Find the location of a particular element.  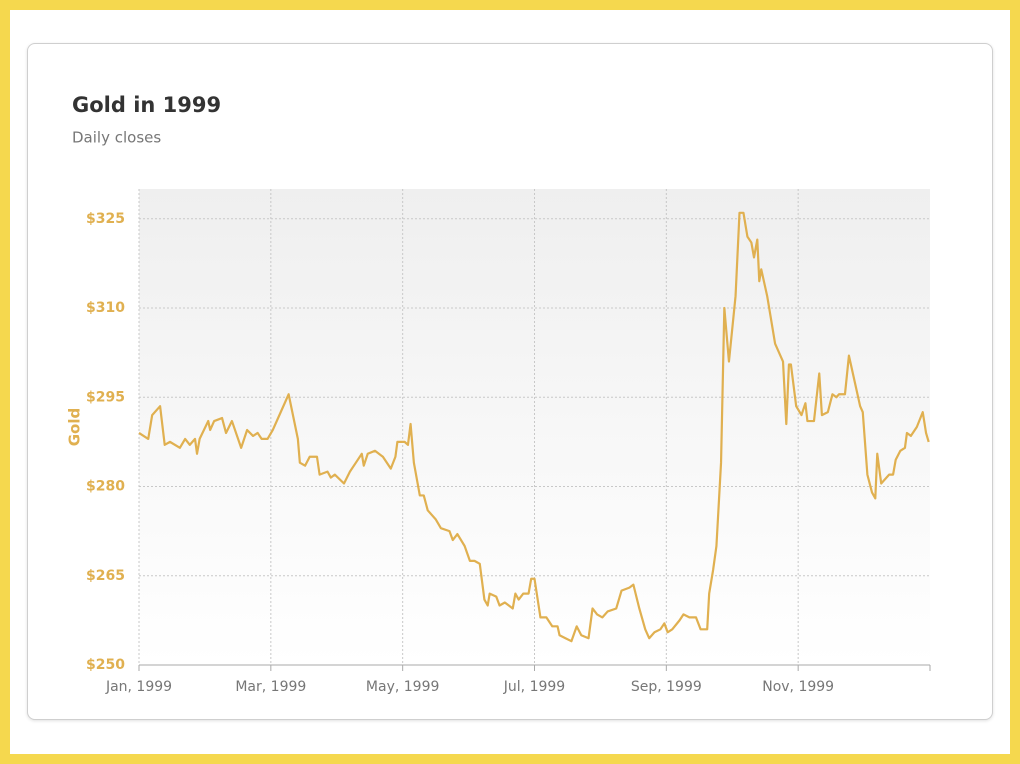

x-tick-label: Nov, 1999 is located at coordinates (798, 687).